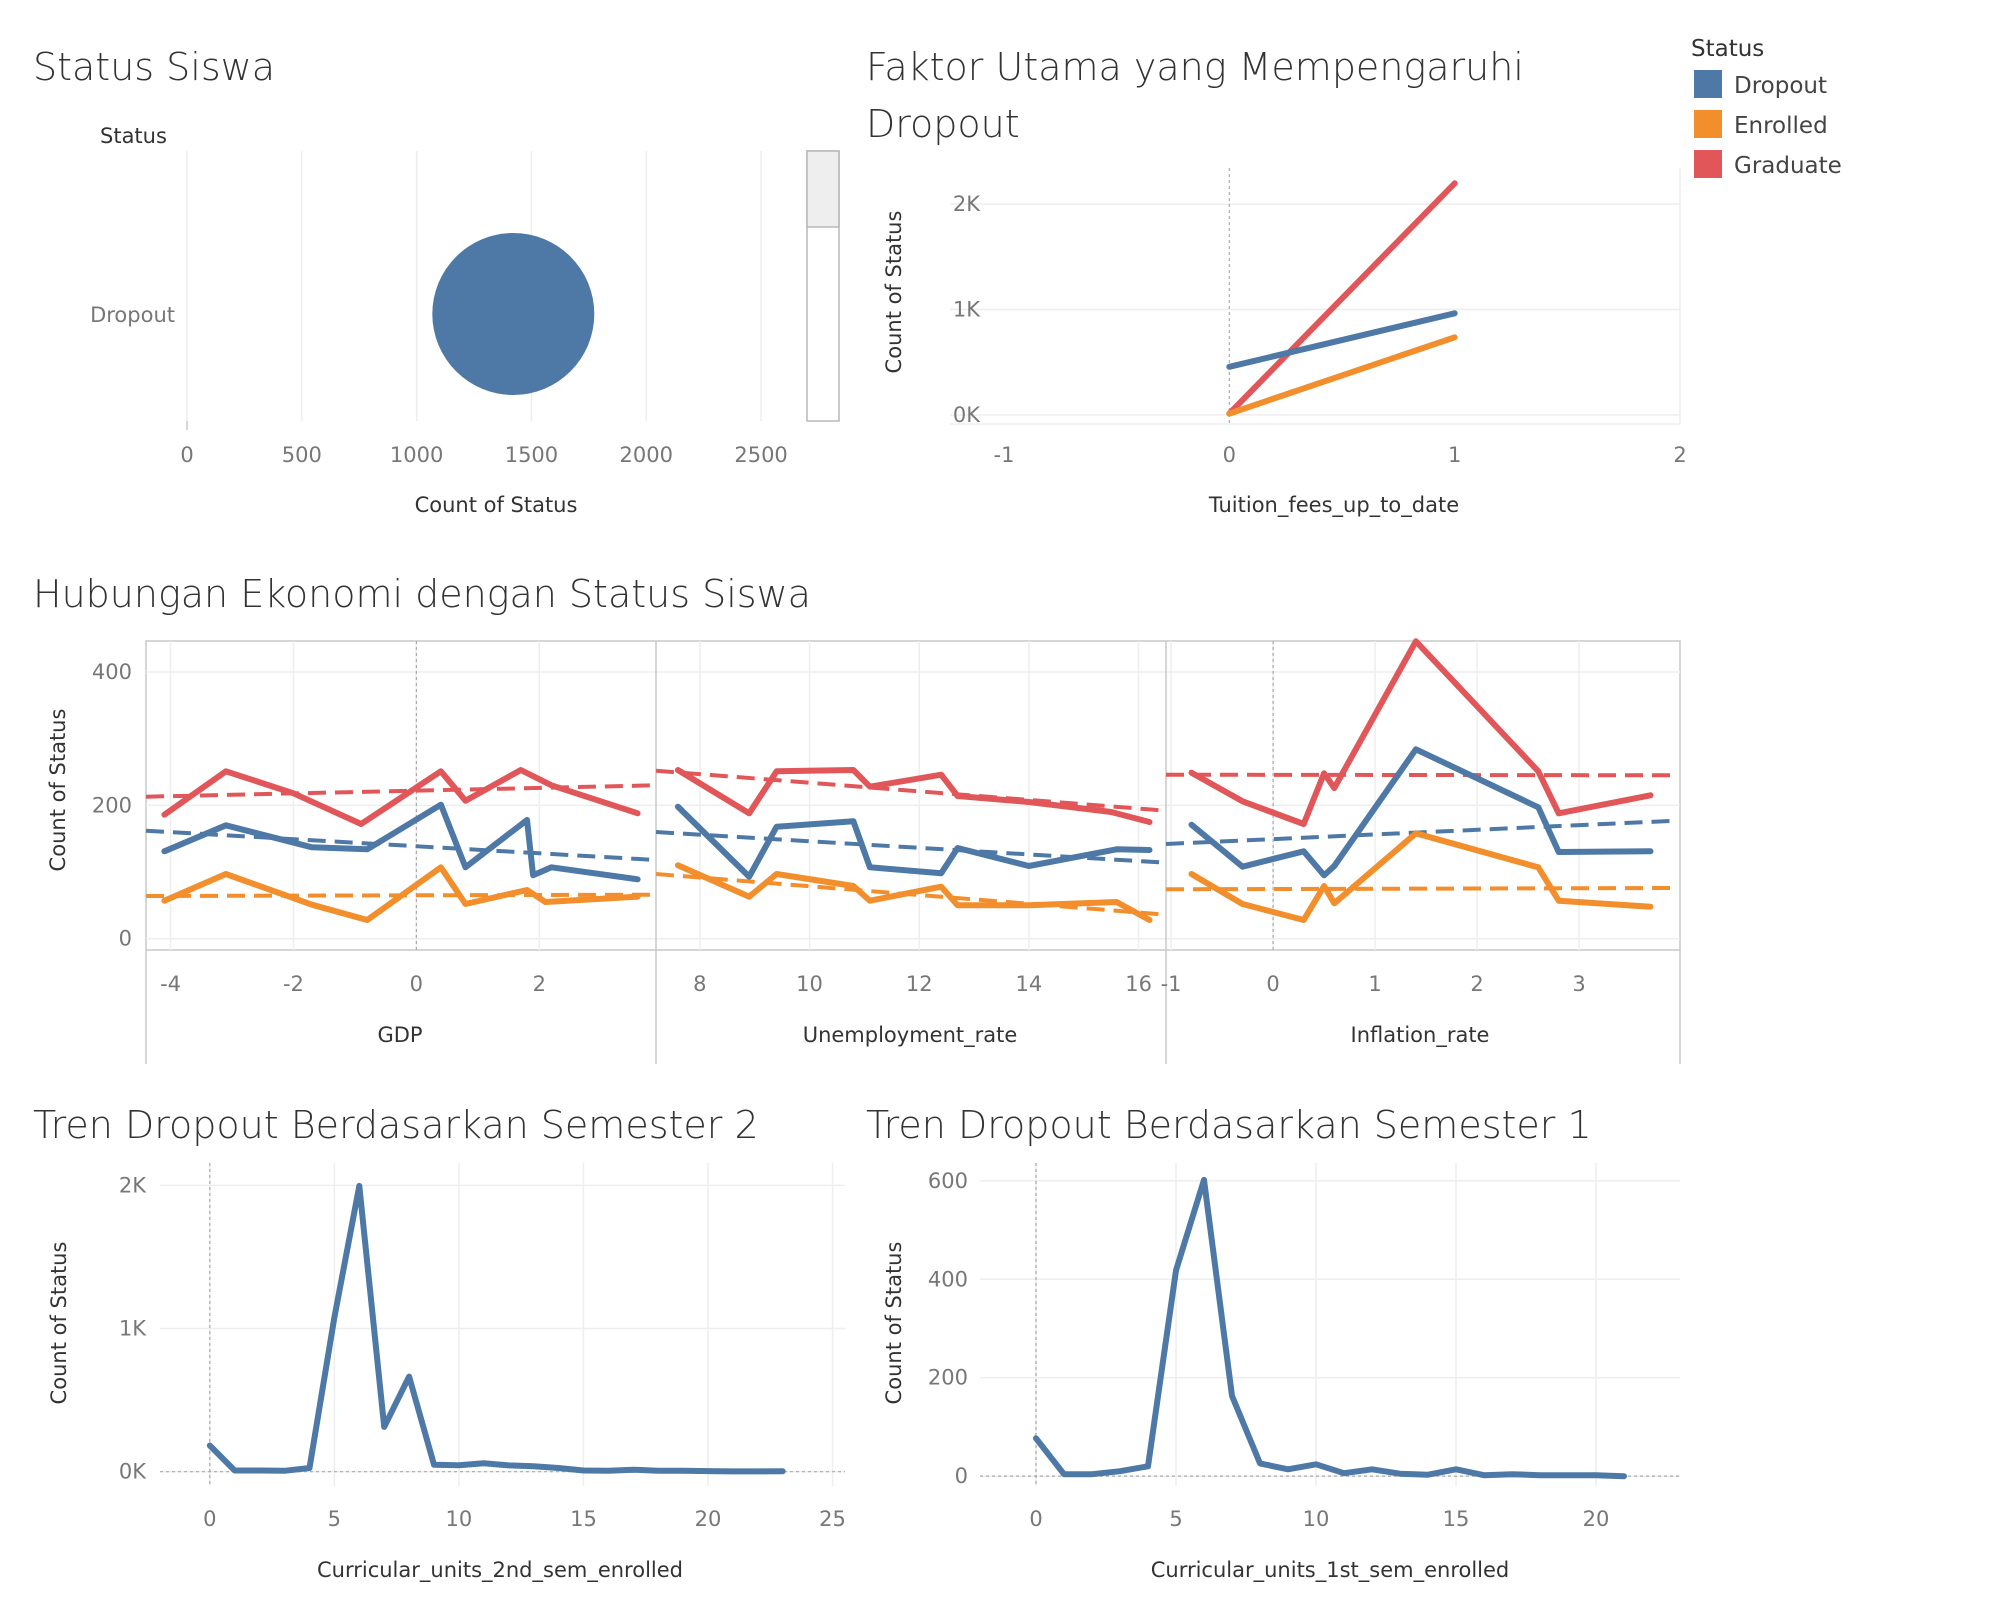 This screenshot has width=1998, height=1598. I want to click on ekonomi-y-axis-title: Count of Status, so click(58, 790).